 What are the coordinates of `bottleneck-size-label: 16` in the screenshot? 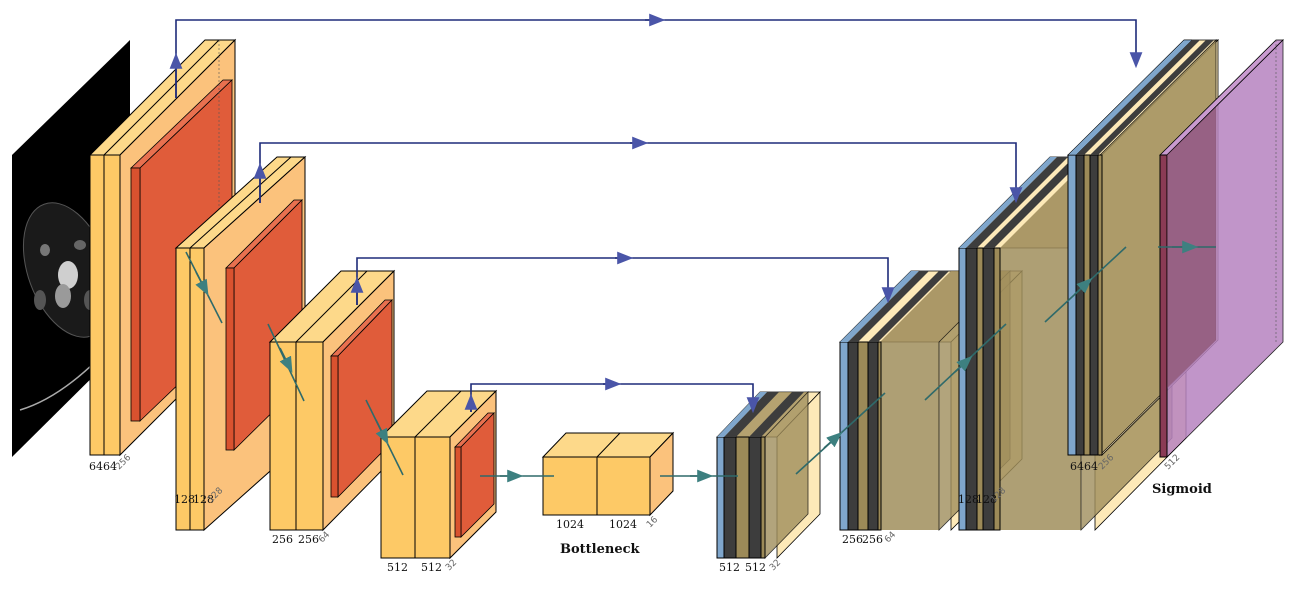 It's located at (652, 522).